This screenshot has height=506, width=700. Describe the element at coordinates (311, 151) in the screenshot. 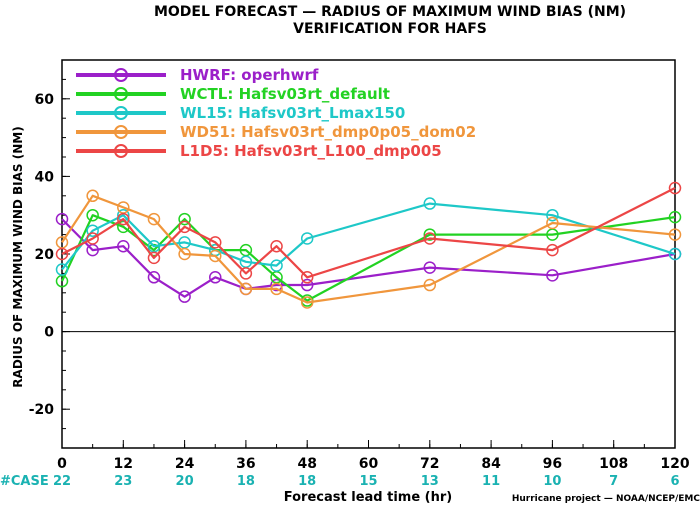

I see `legend-entry: L1D5: Hafsv03rt_L100_dmp005` at that location.